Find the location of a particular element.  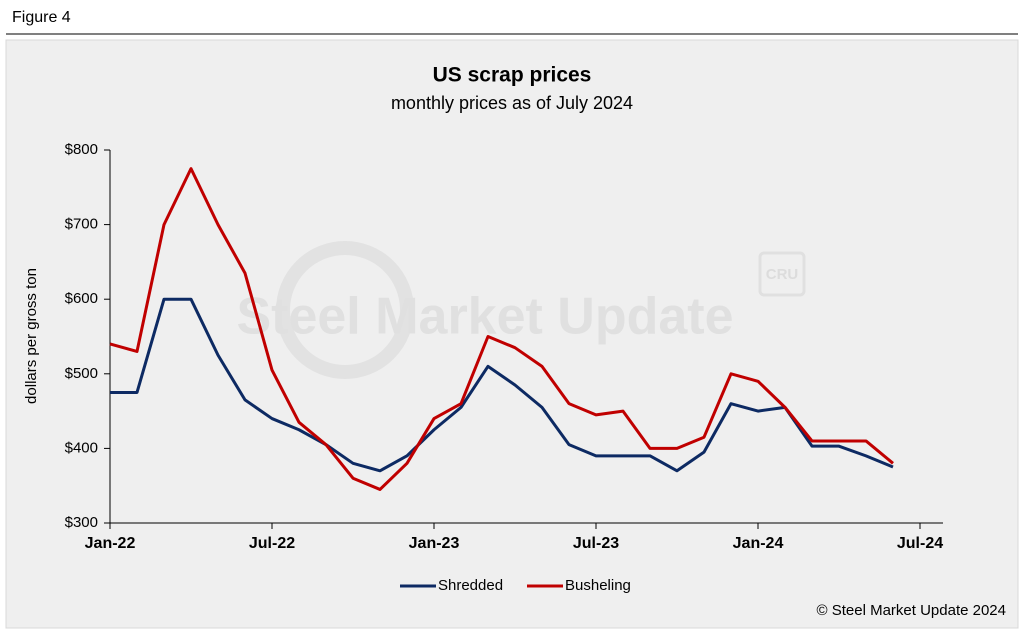

x-tick-label: Jul-22 is located at coordinates (272, 543).